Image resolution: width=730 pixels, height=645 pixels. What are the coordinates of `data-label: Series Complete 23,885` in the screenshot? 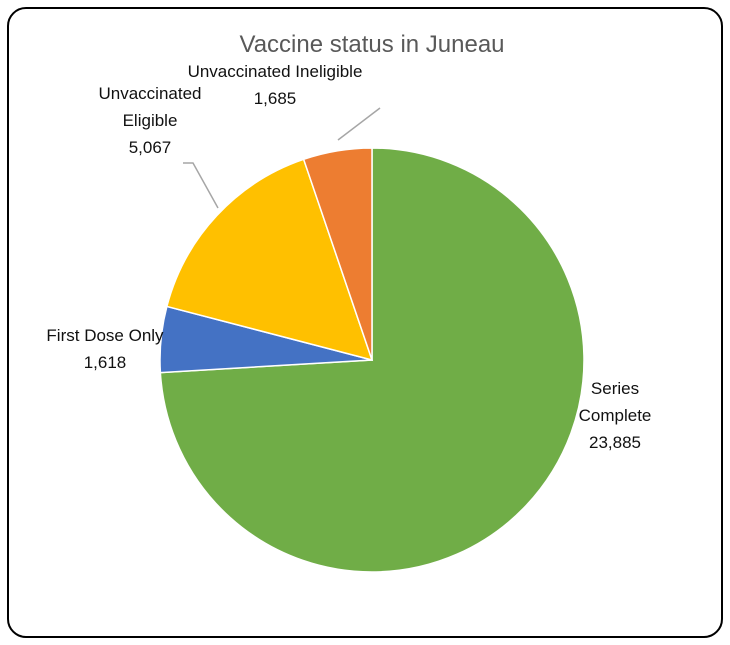 It's located at (615, 415).